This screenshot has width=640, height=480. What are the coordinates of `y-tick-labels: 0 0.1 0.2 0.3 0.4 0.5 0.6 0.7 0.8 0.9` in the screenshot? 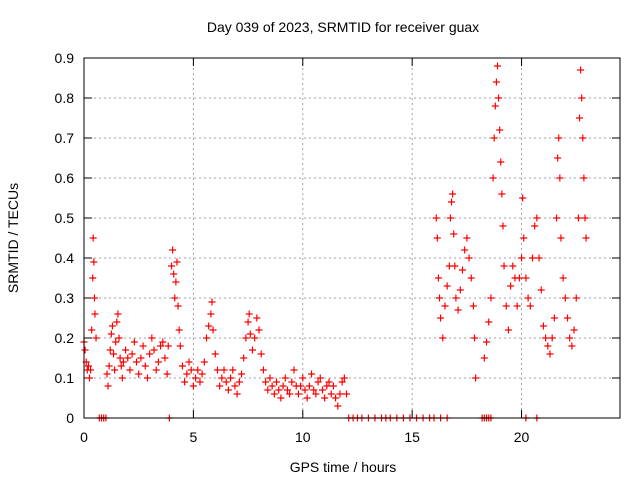 It's located at (65, 238).